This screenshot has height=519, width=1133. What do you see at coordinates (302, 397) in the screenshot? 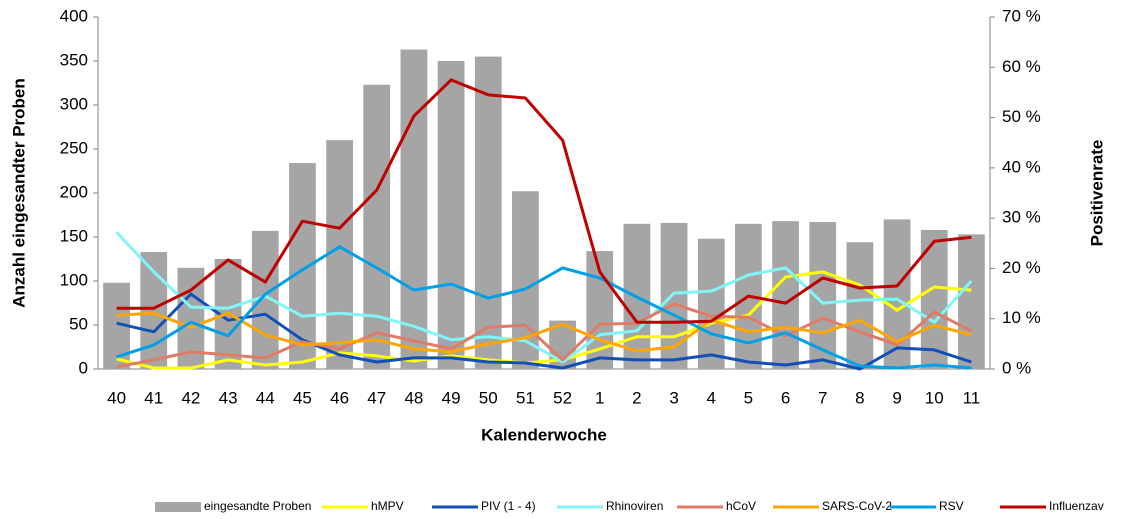
I see `x-tick-label: 45` at bounding box center [302, 397].